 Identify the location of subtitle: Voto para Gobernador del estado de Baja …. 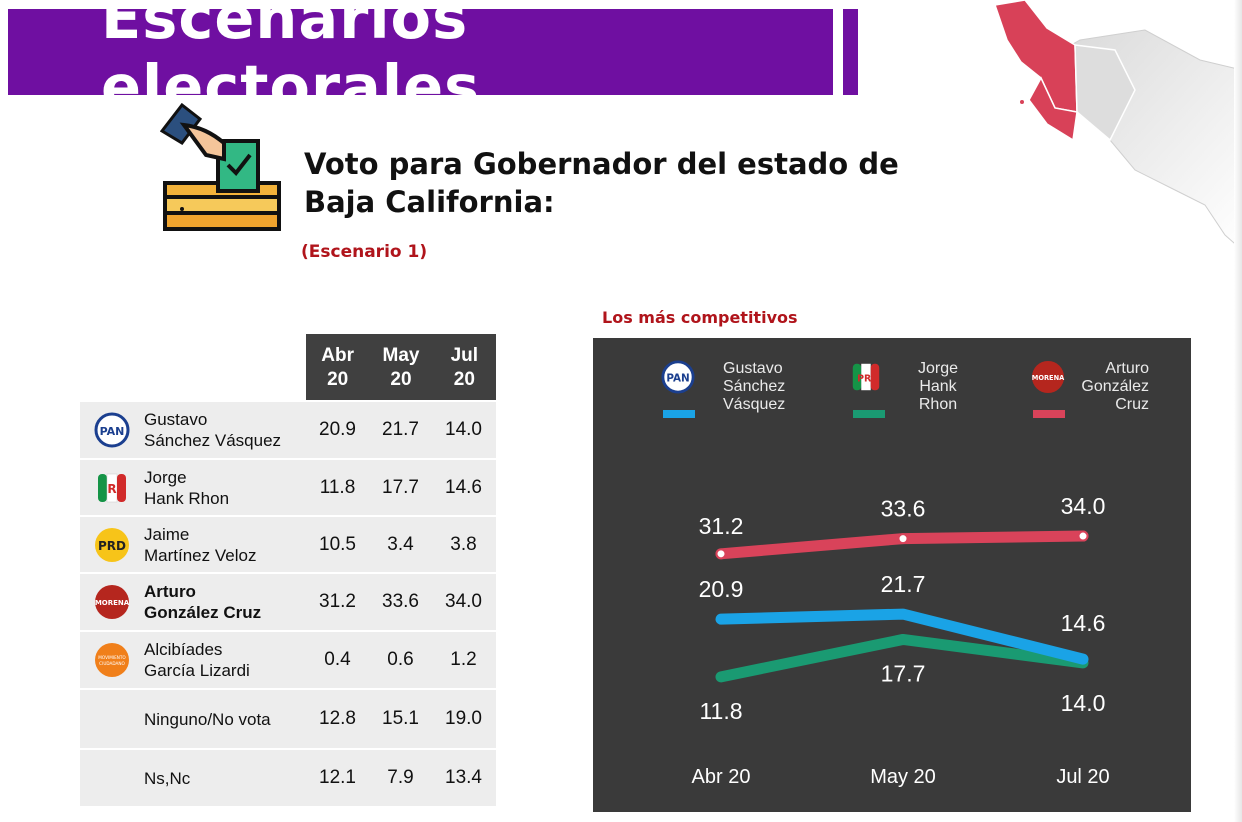
(614, 183).